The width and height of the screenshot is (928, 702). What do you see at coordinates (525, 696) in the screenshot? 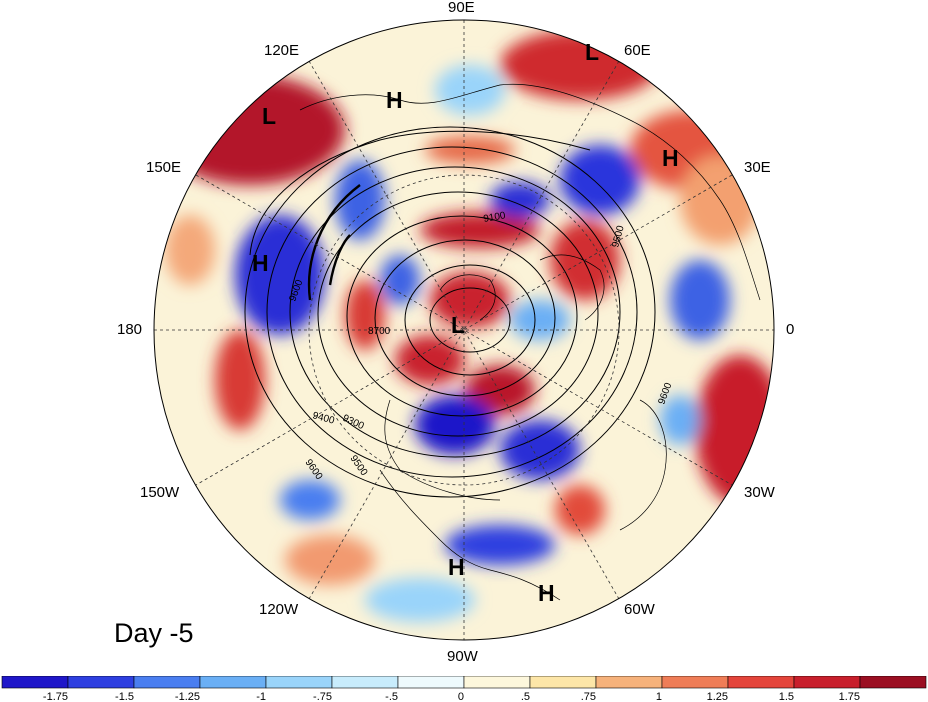
I see `colorbar-tick-label: .5` at bounding box center [525, 696].